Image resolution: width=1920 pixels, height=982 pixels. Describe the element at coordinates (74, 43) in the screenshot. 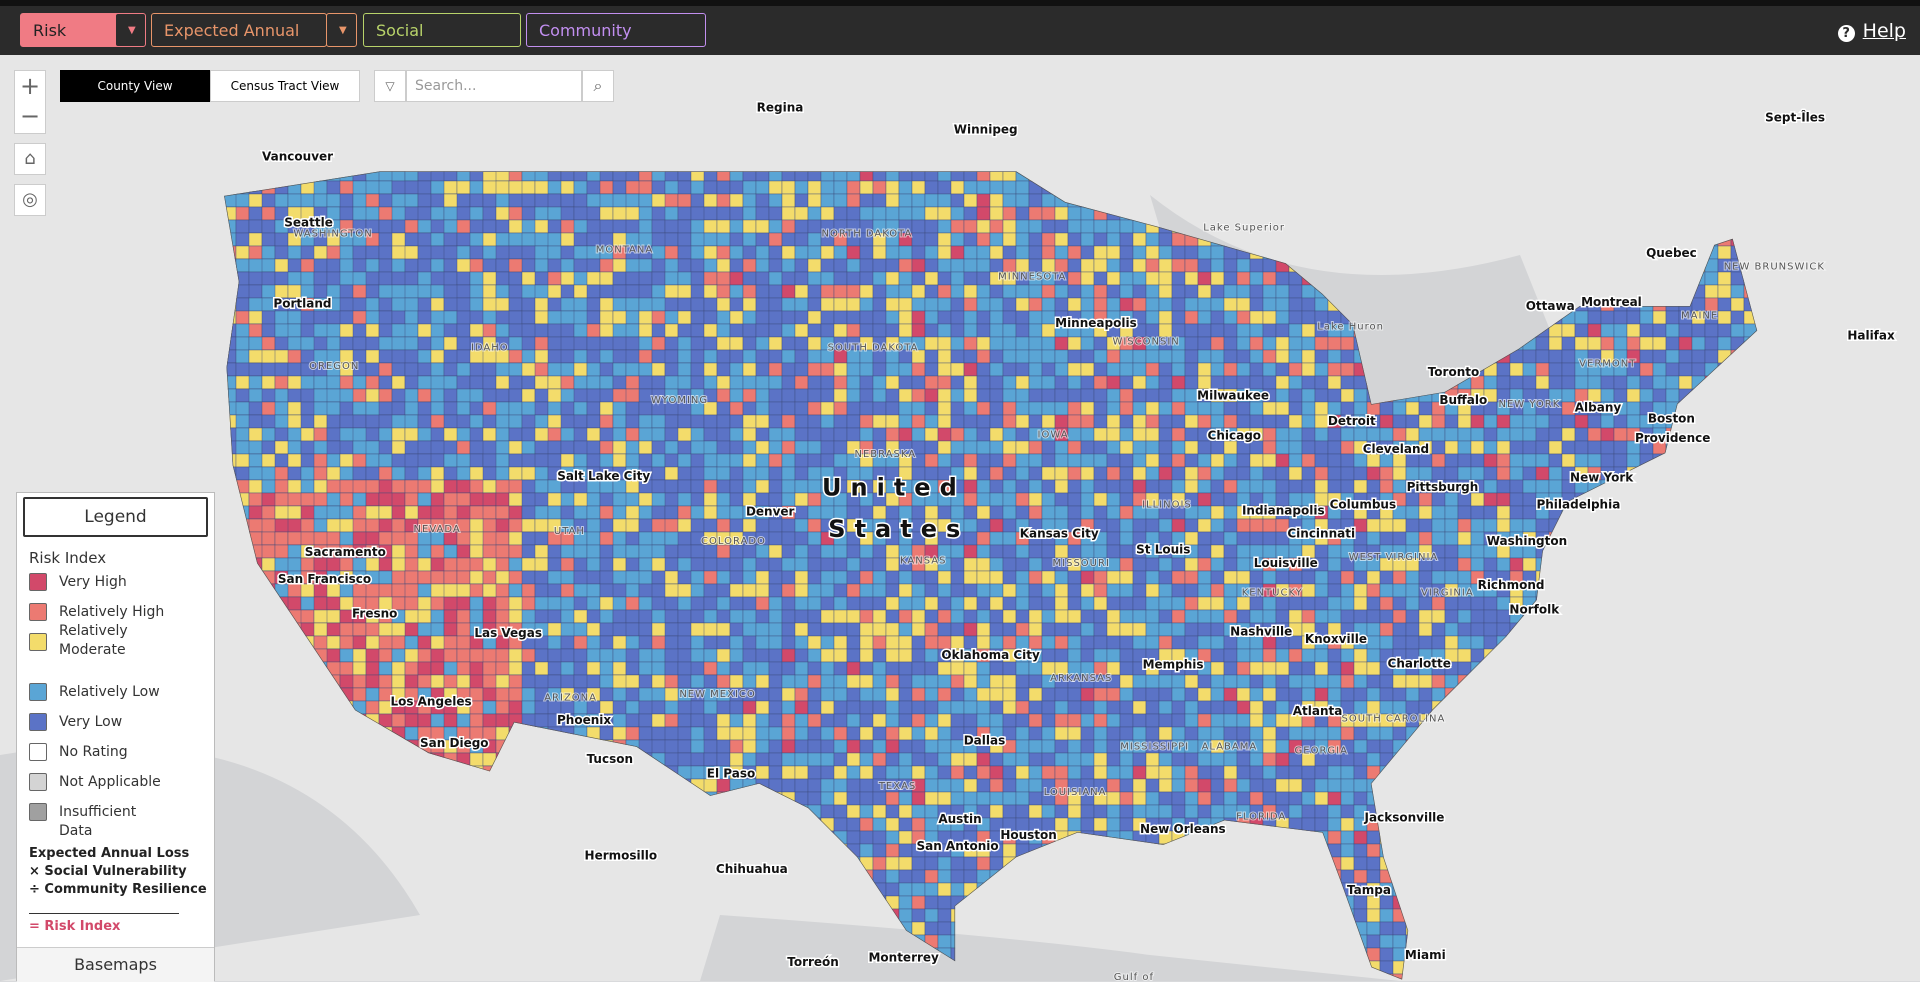

I see `tab: Risk Index` at that location.